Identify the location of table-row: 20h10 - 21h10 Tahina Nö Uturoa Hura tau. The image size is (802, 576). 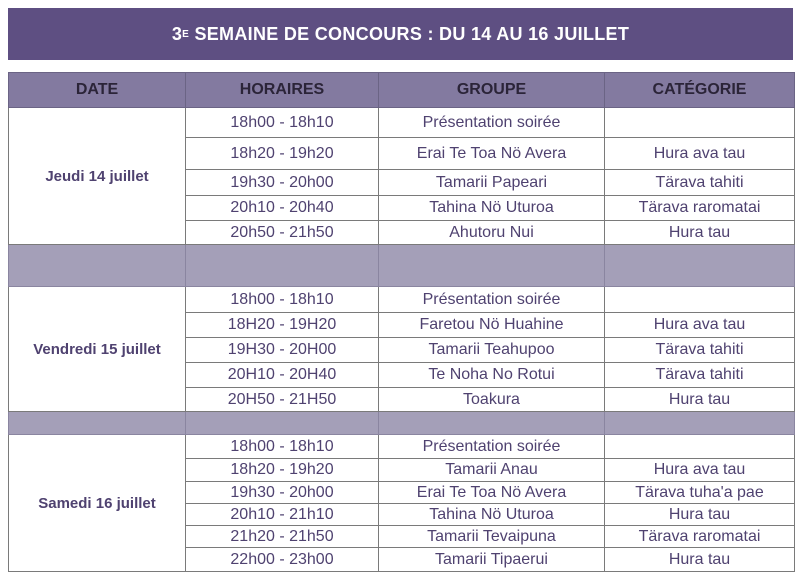
(402, 514).